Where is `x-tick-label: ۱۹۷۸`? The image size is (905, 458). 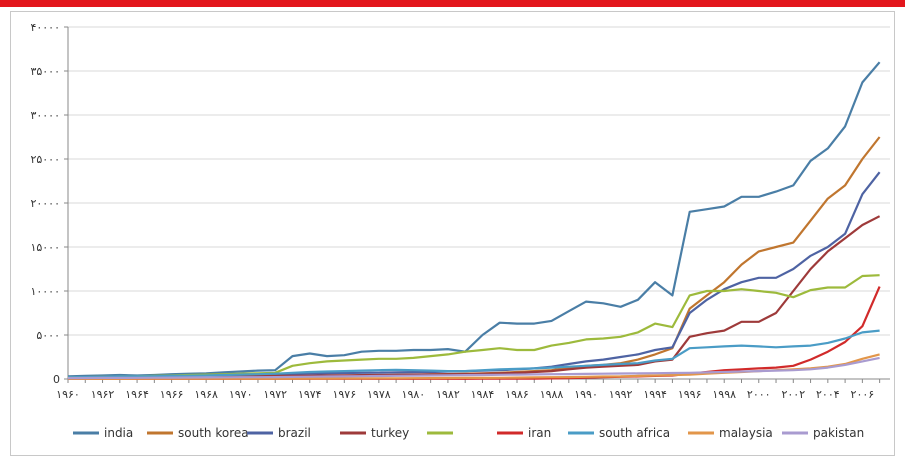
x-tick-label: ۱۹۷۸ is located at coordinates (379, 394).